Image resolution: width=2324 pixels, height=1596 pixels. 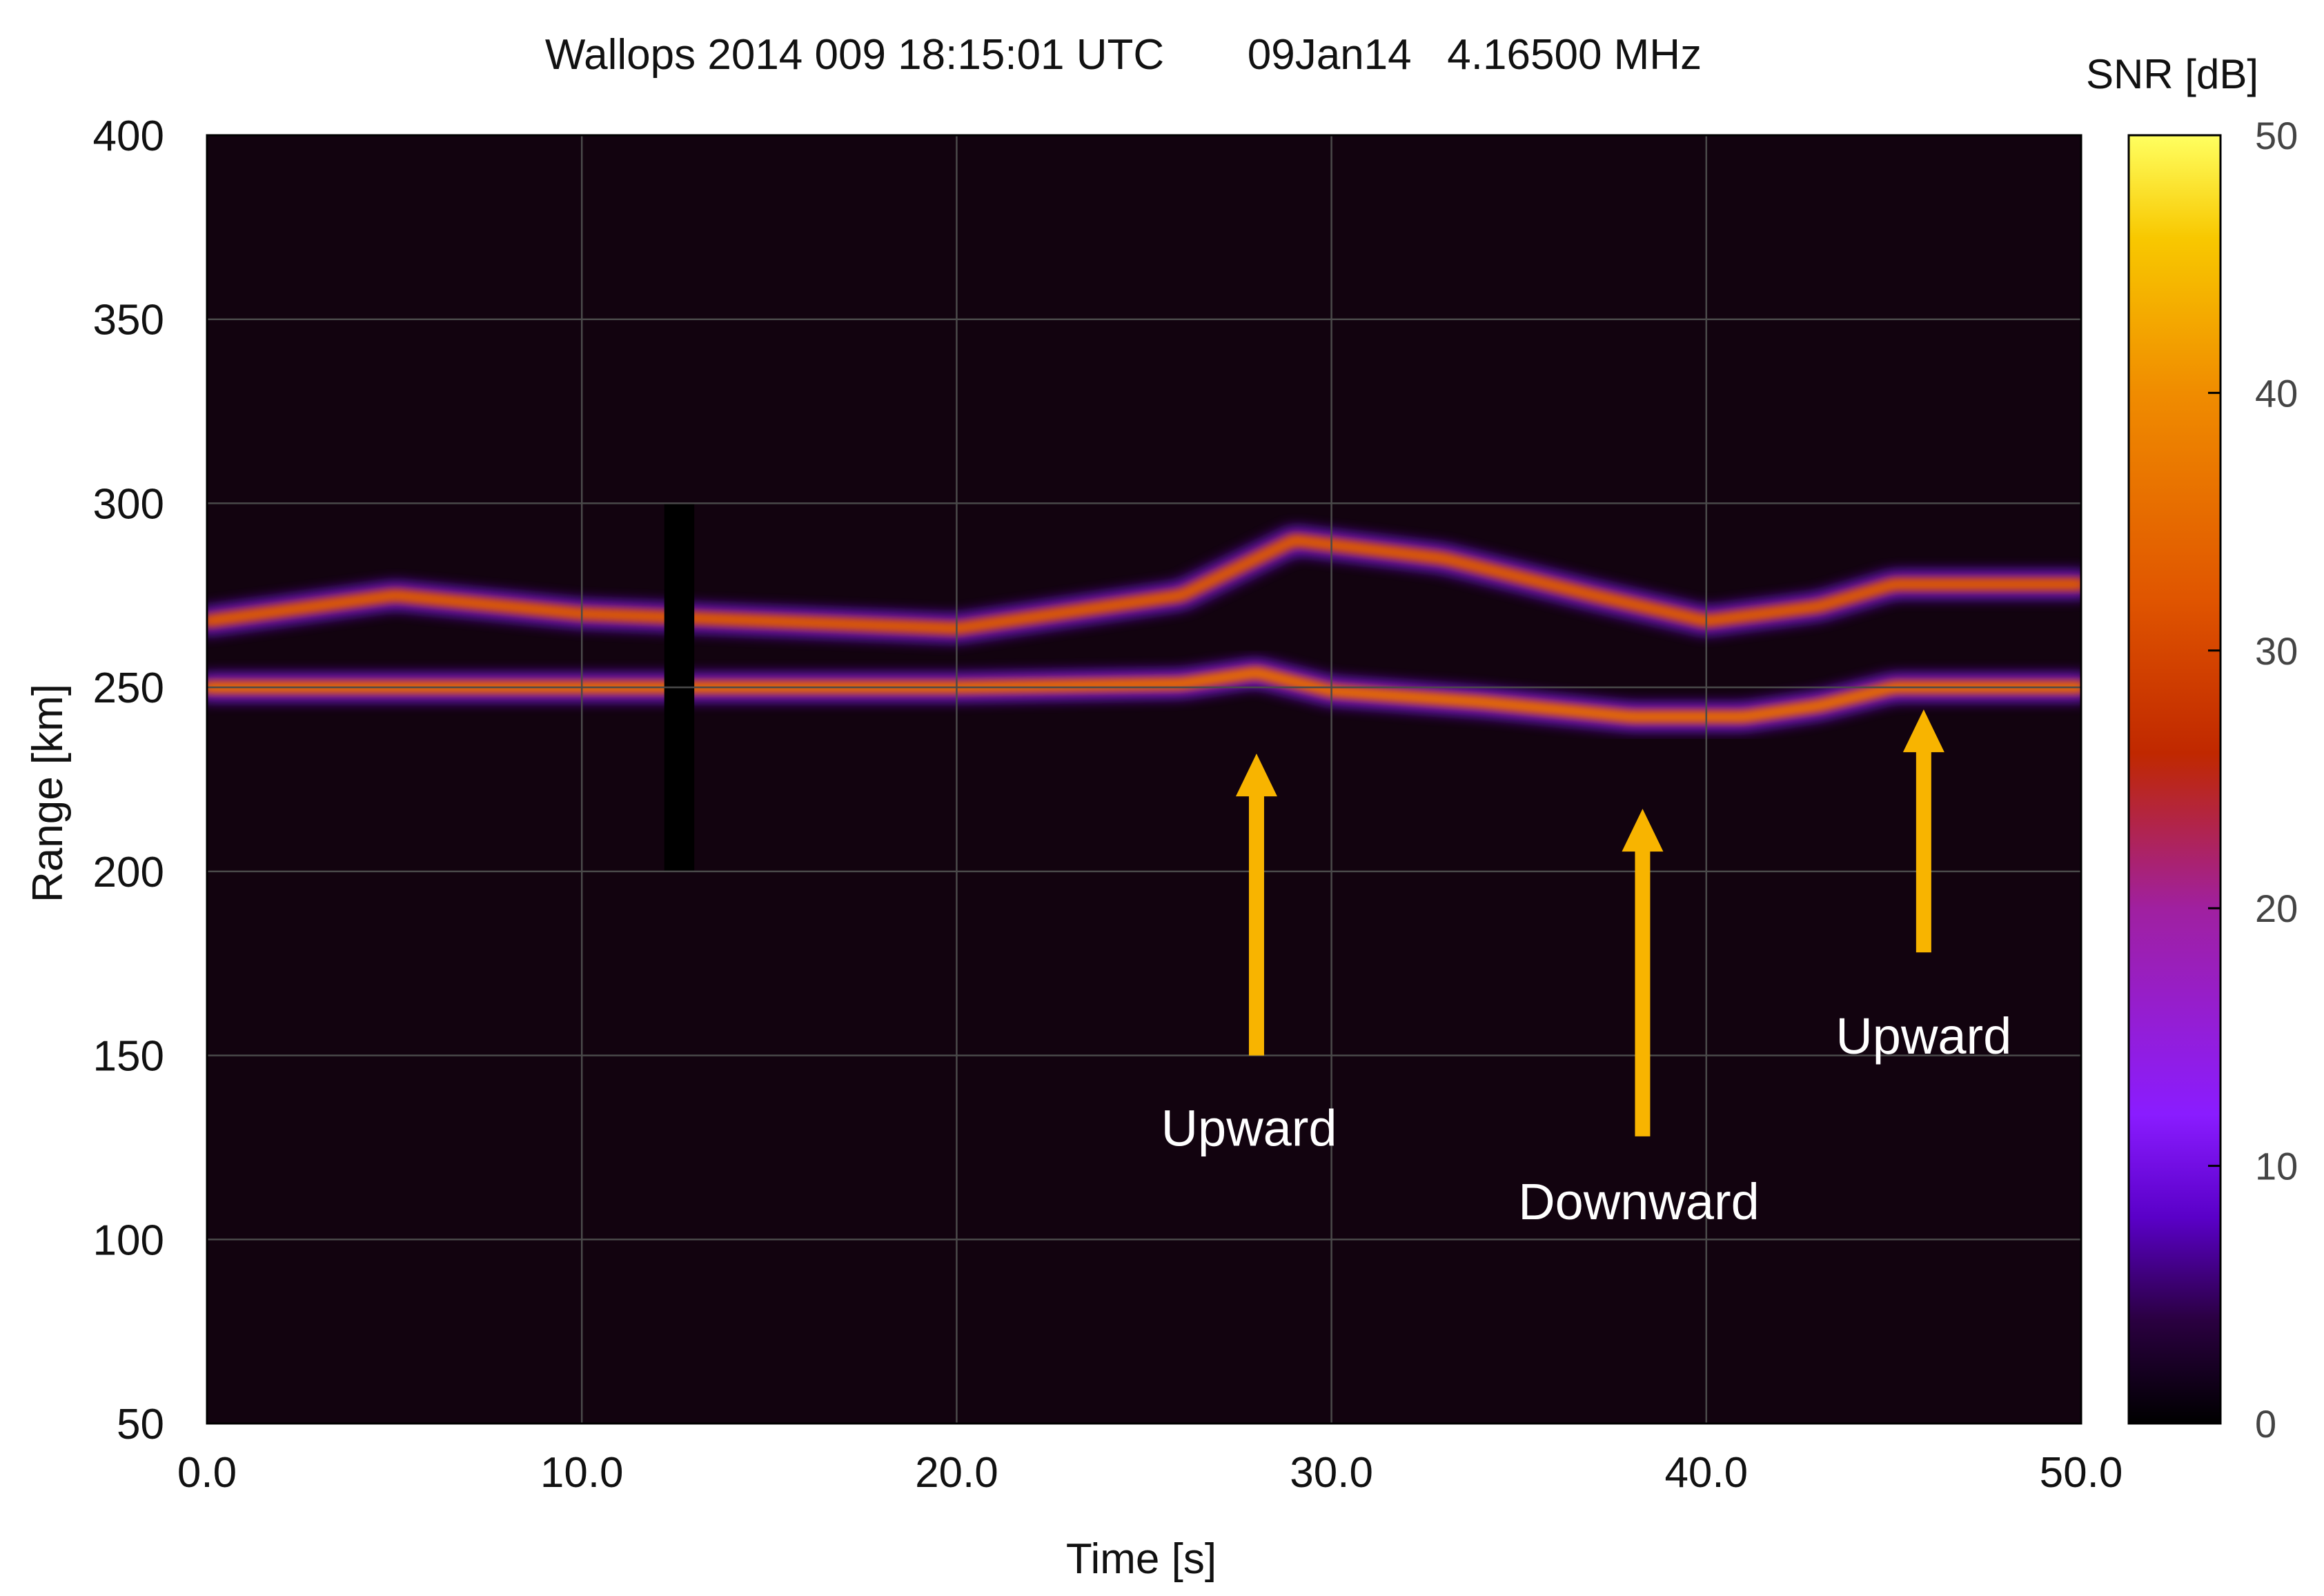 I want to click on annotation-3: Upward, so click(x=1923, y=887).